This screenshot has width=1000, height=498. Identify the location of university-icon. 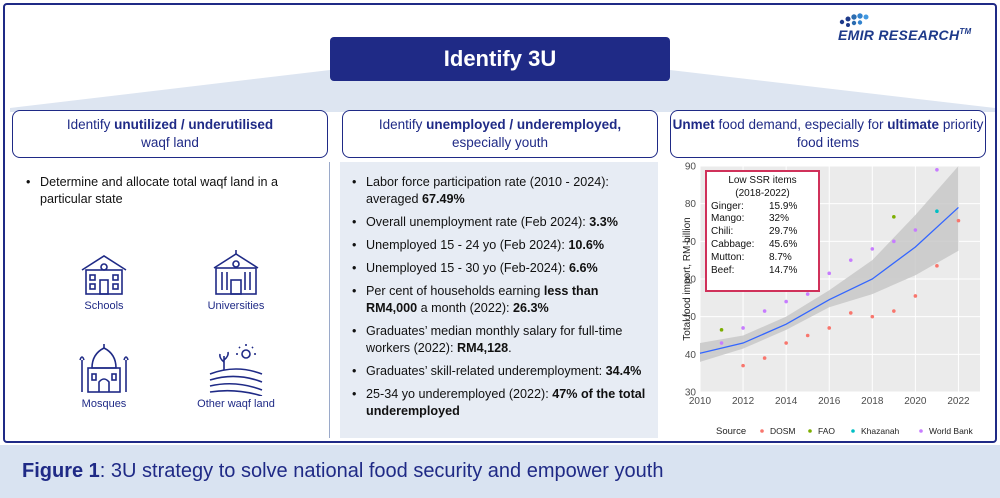
(236, 272).